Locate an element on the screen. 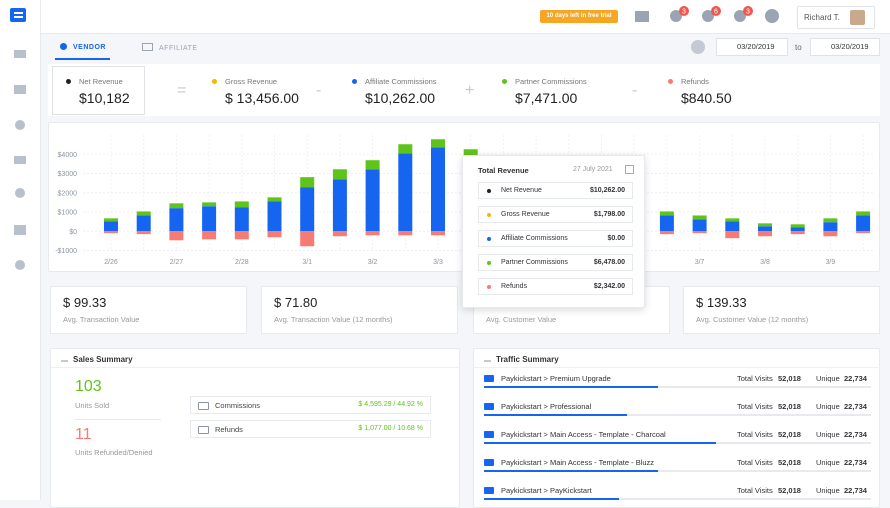 Image resolution: width=890 pixels, height=508 pixels. notification-count: 3 is located at coordinates (684, 12).